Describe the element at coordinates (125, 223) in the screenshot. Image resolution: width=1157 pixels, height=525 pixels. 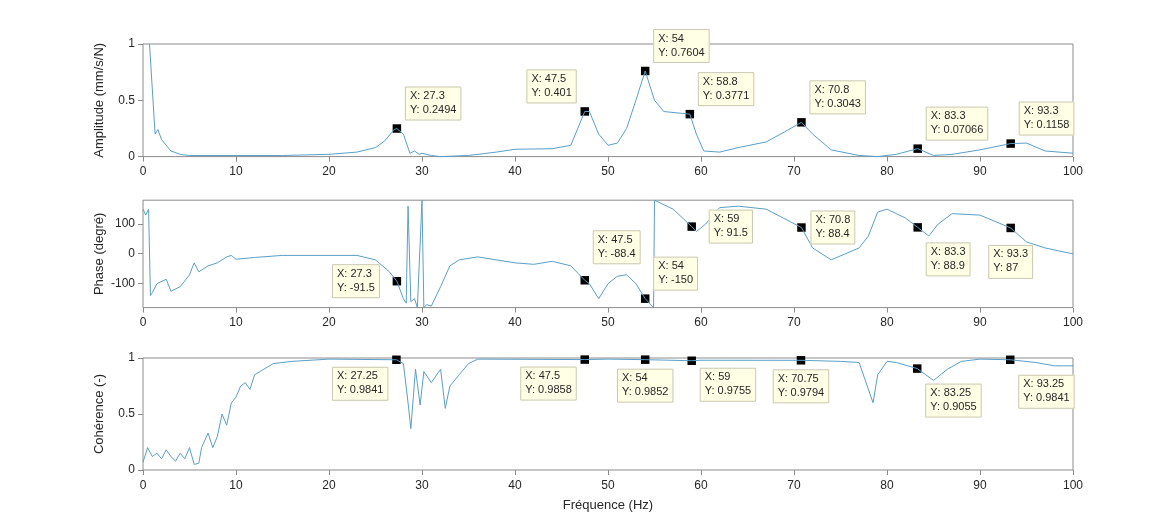
I see `y-tick-label: 100` at that location.